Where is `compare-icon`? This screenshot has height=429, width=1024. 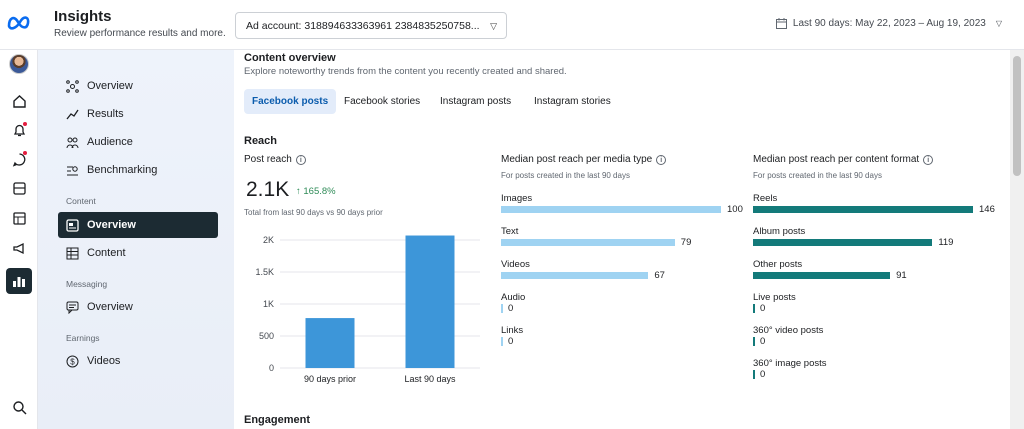 compare-icon is located at coordinates (72, 170).